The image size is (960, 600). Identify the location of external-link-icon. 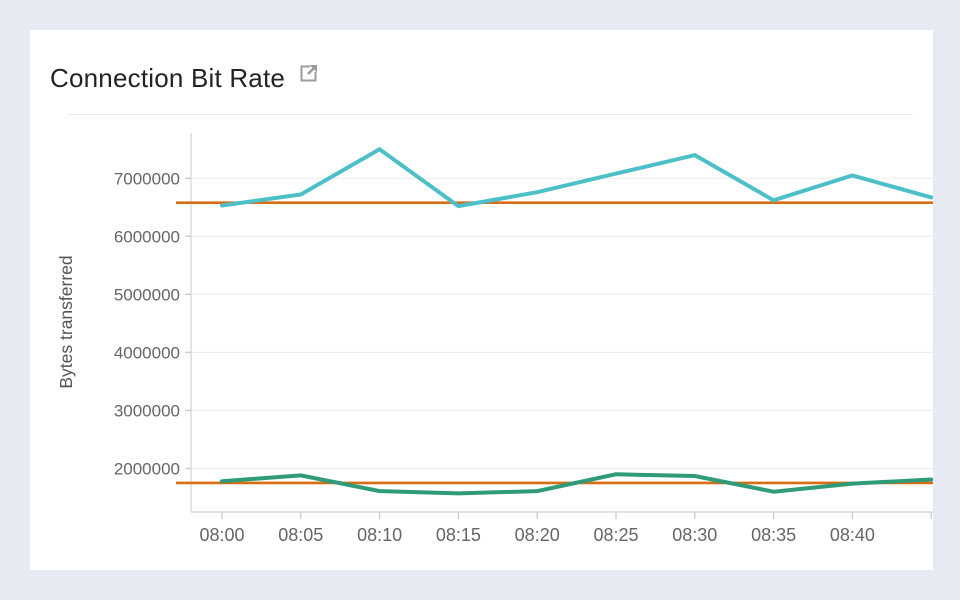
(308, 73).